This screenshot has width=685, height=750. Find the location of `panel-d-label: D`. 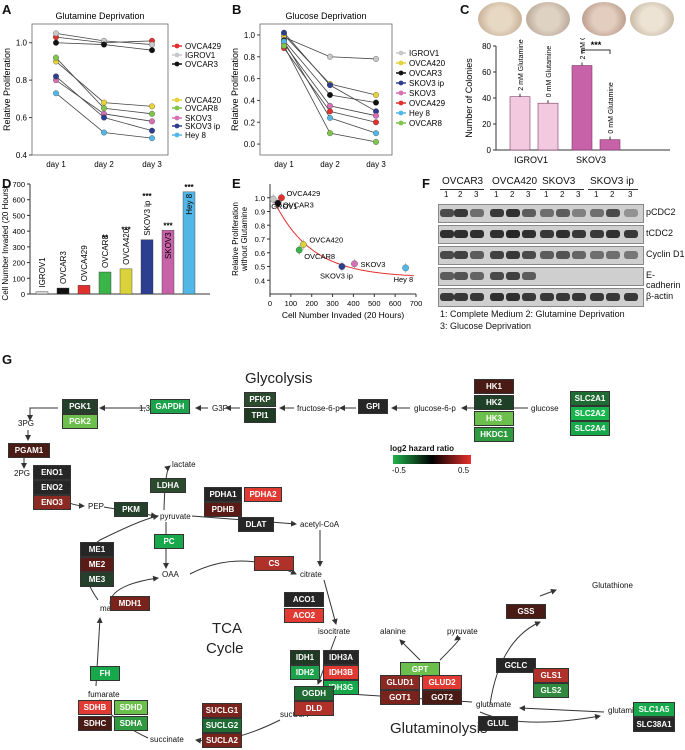

panel-d-label: D is located at coordinates (7, 183).